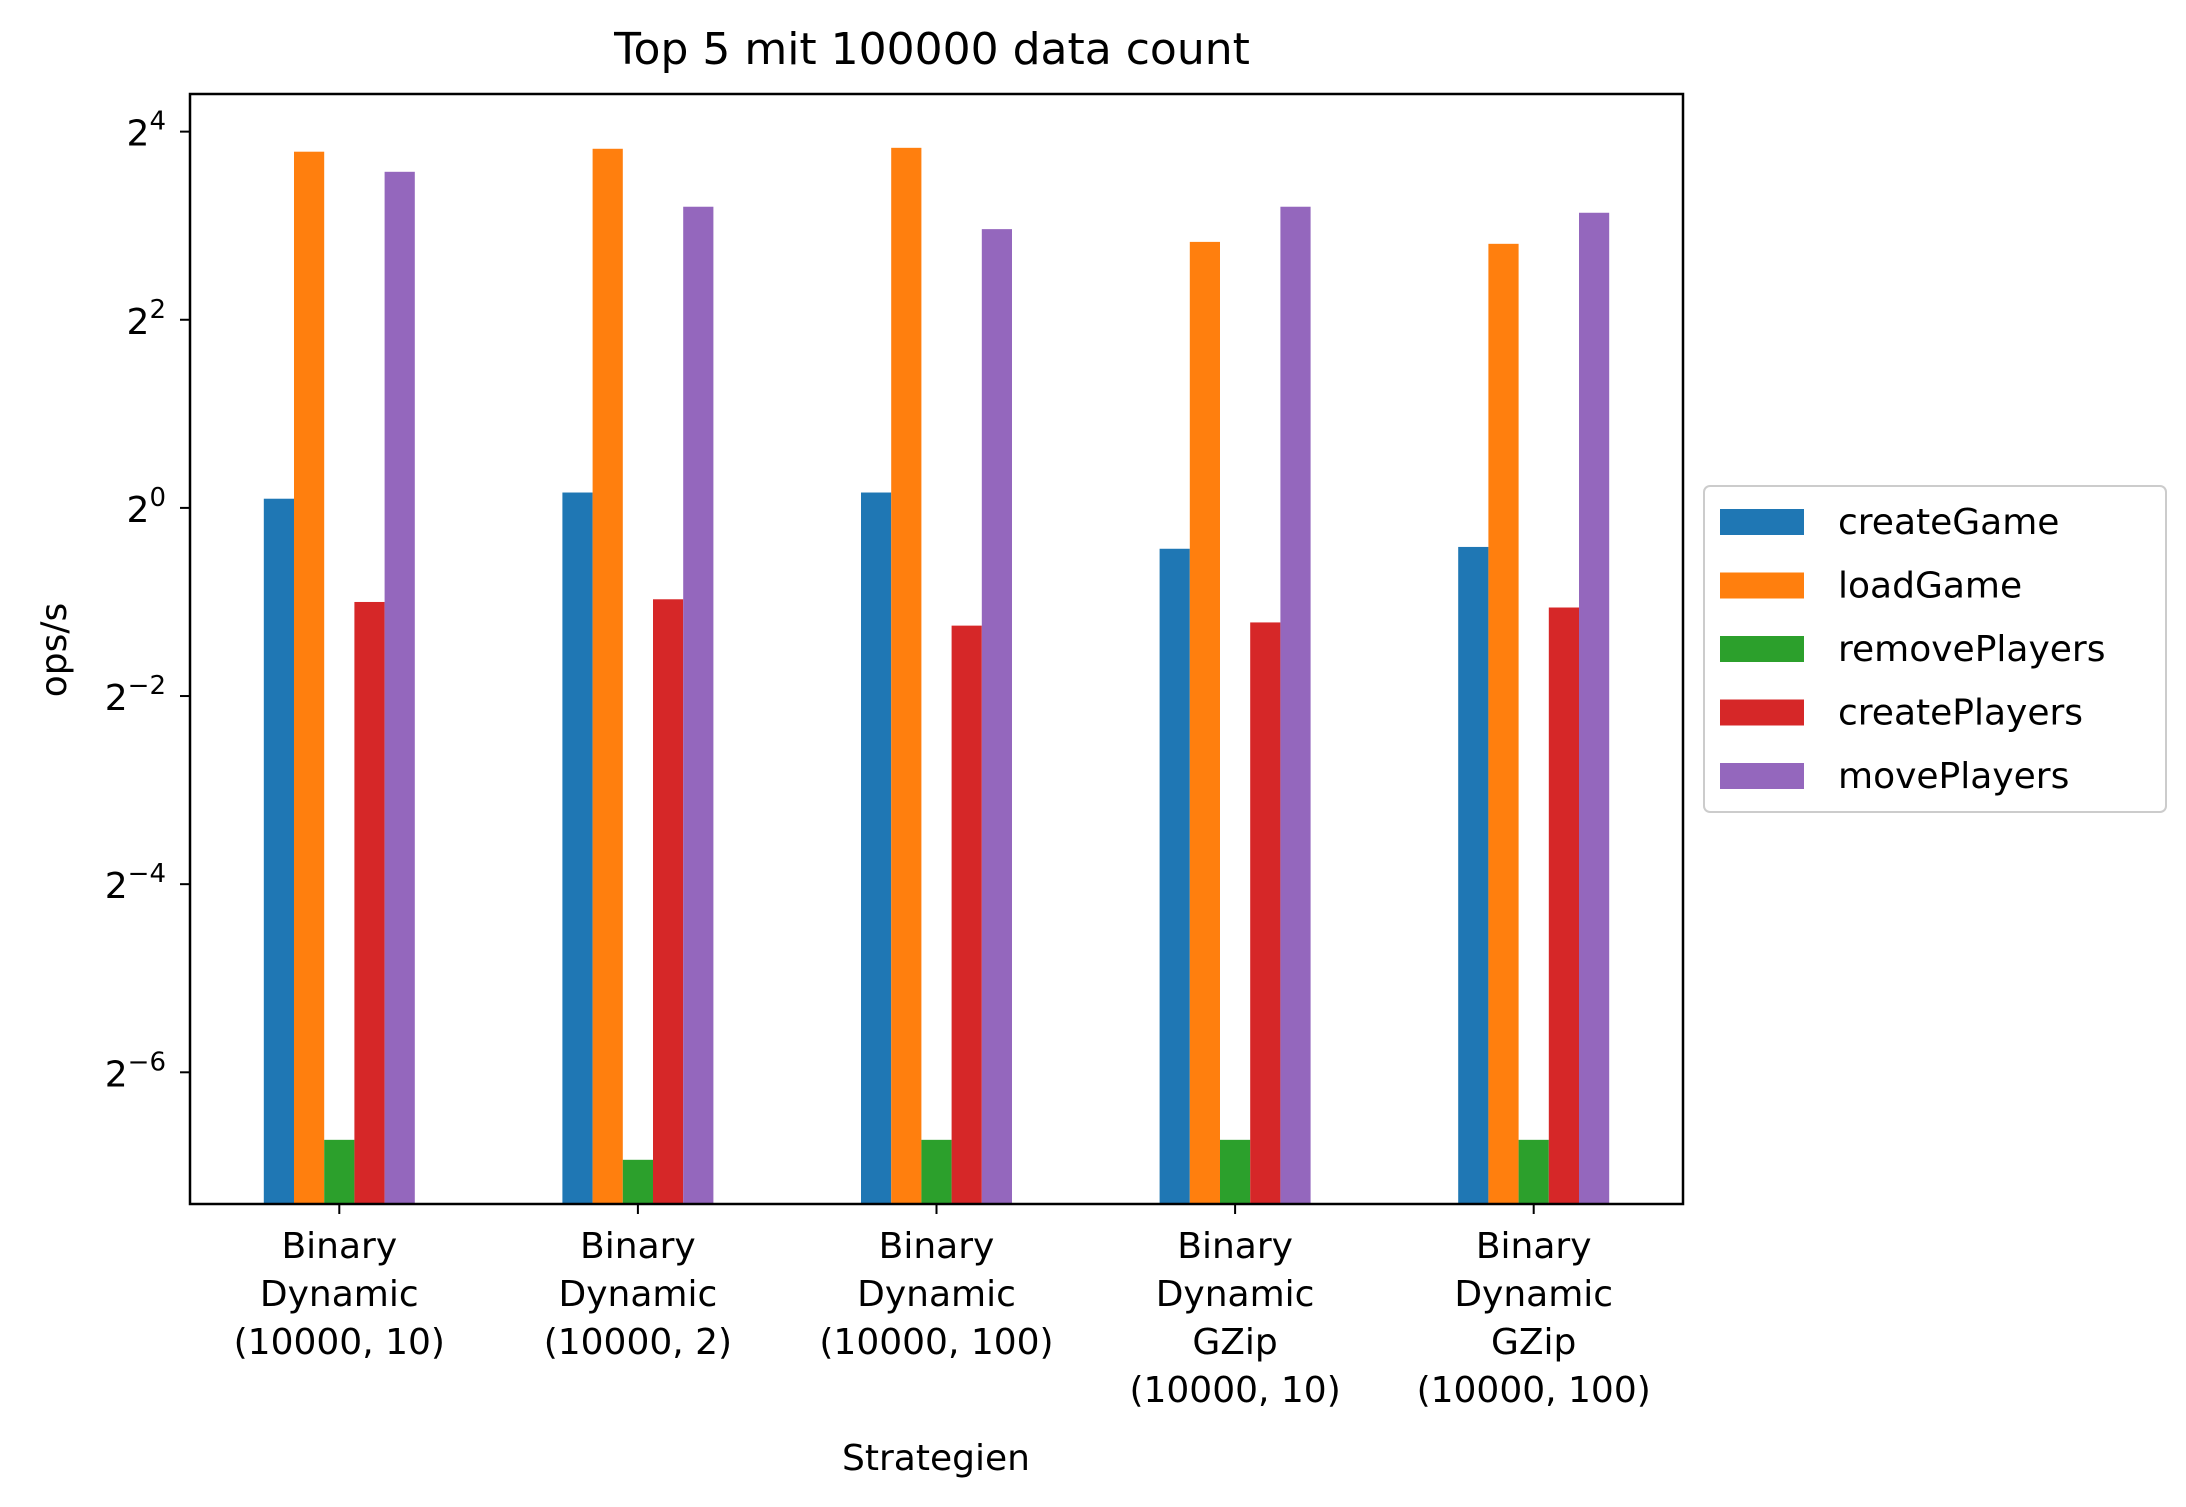  I want to click on legend-label-createPlayers: createPlayers, so click(1960, 713).